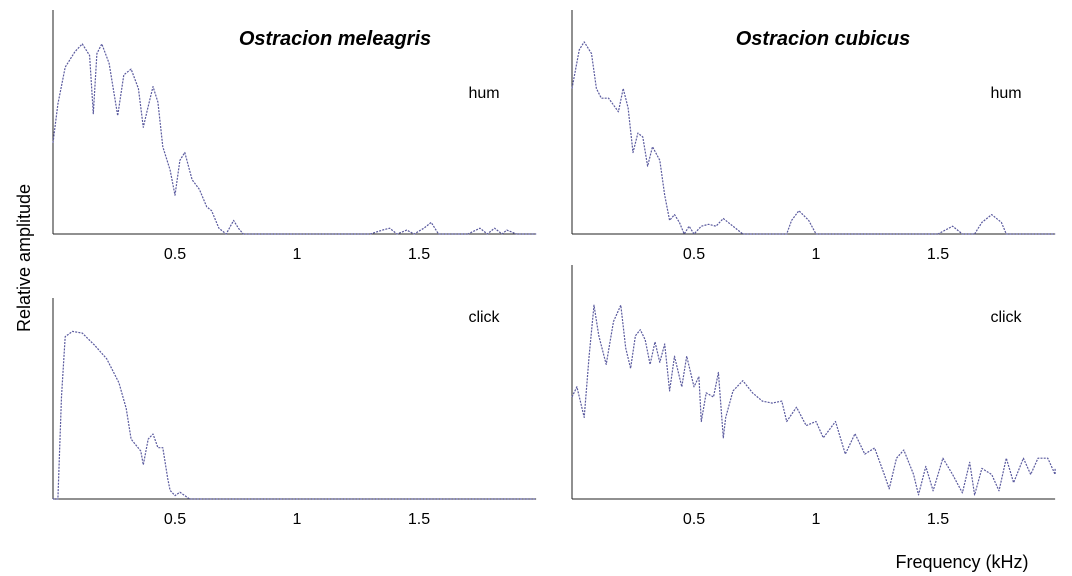  Describe the element at coordinates (24, 258) in the screenshot. I see `y-axis-title: Relative amplitude` at that location.